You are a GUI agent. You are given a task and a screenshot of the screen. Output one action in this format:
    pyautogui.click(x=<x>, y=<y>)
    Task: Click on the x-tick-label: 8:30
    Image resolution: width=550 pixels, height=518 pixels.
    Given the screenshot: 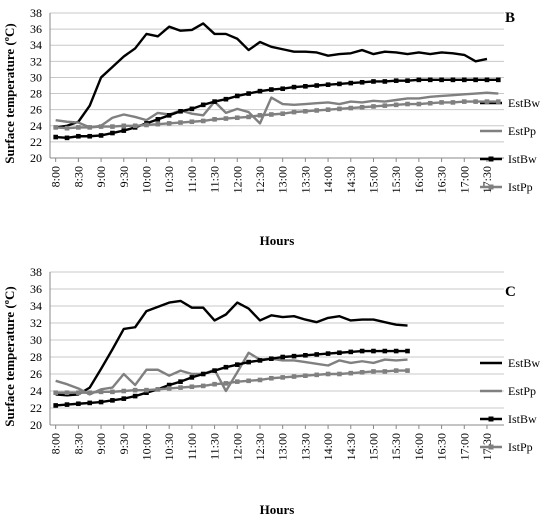 What is the action you would take?
    pyautogui.click(x=78, y=176)
    